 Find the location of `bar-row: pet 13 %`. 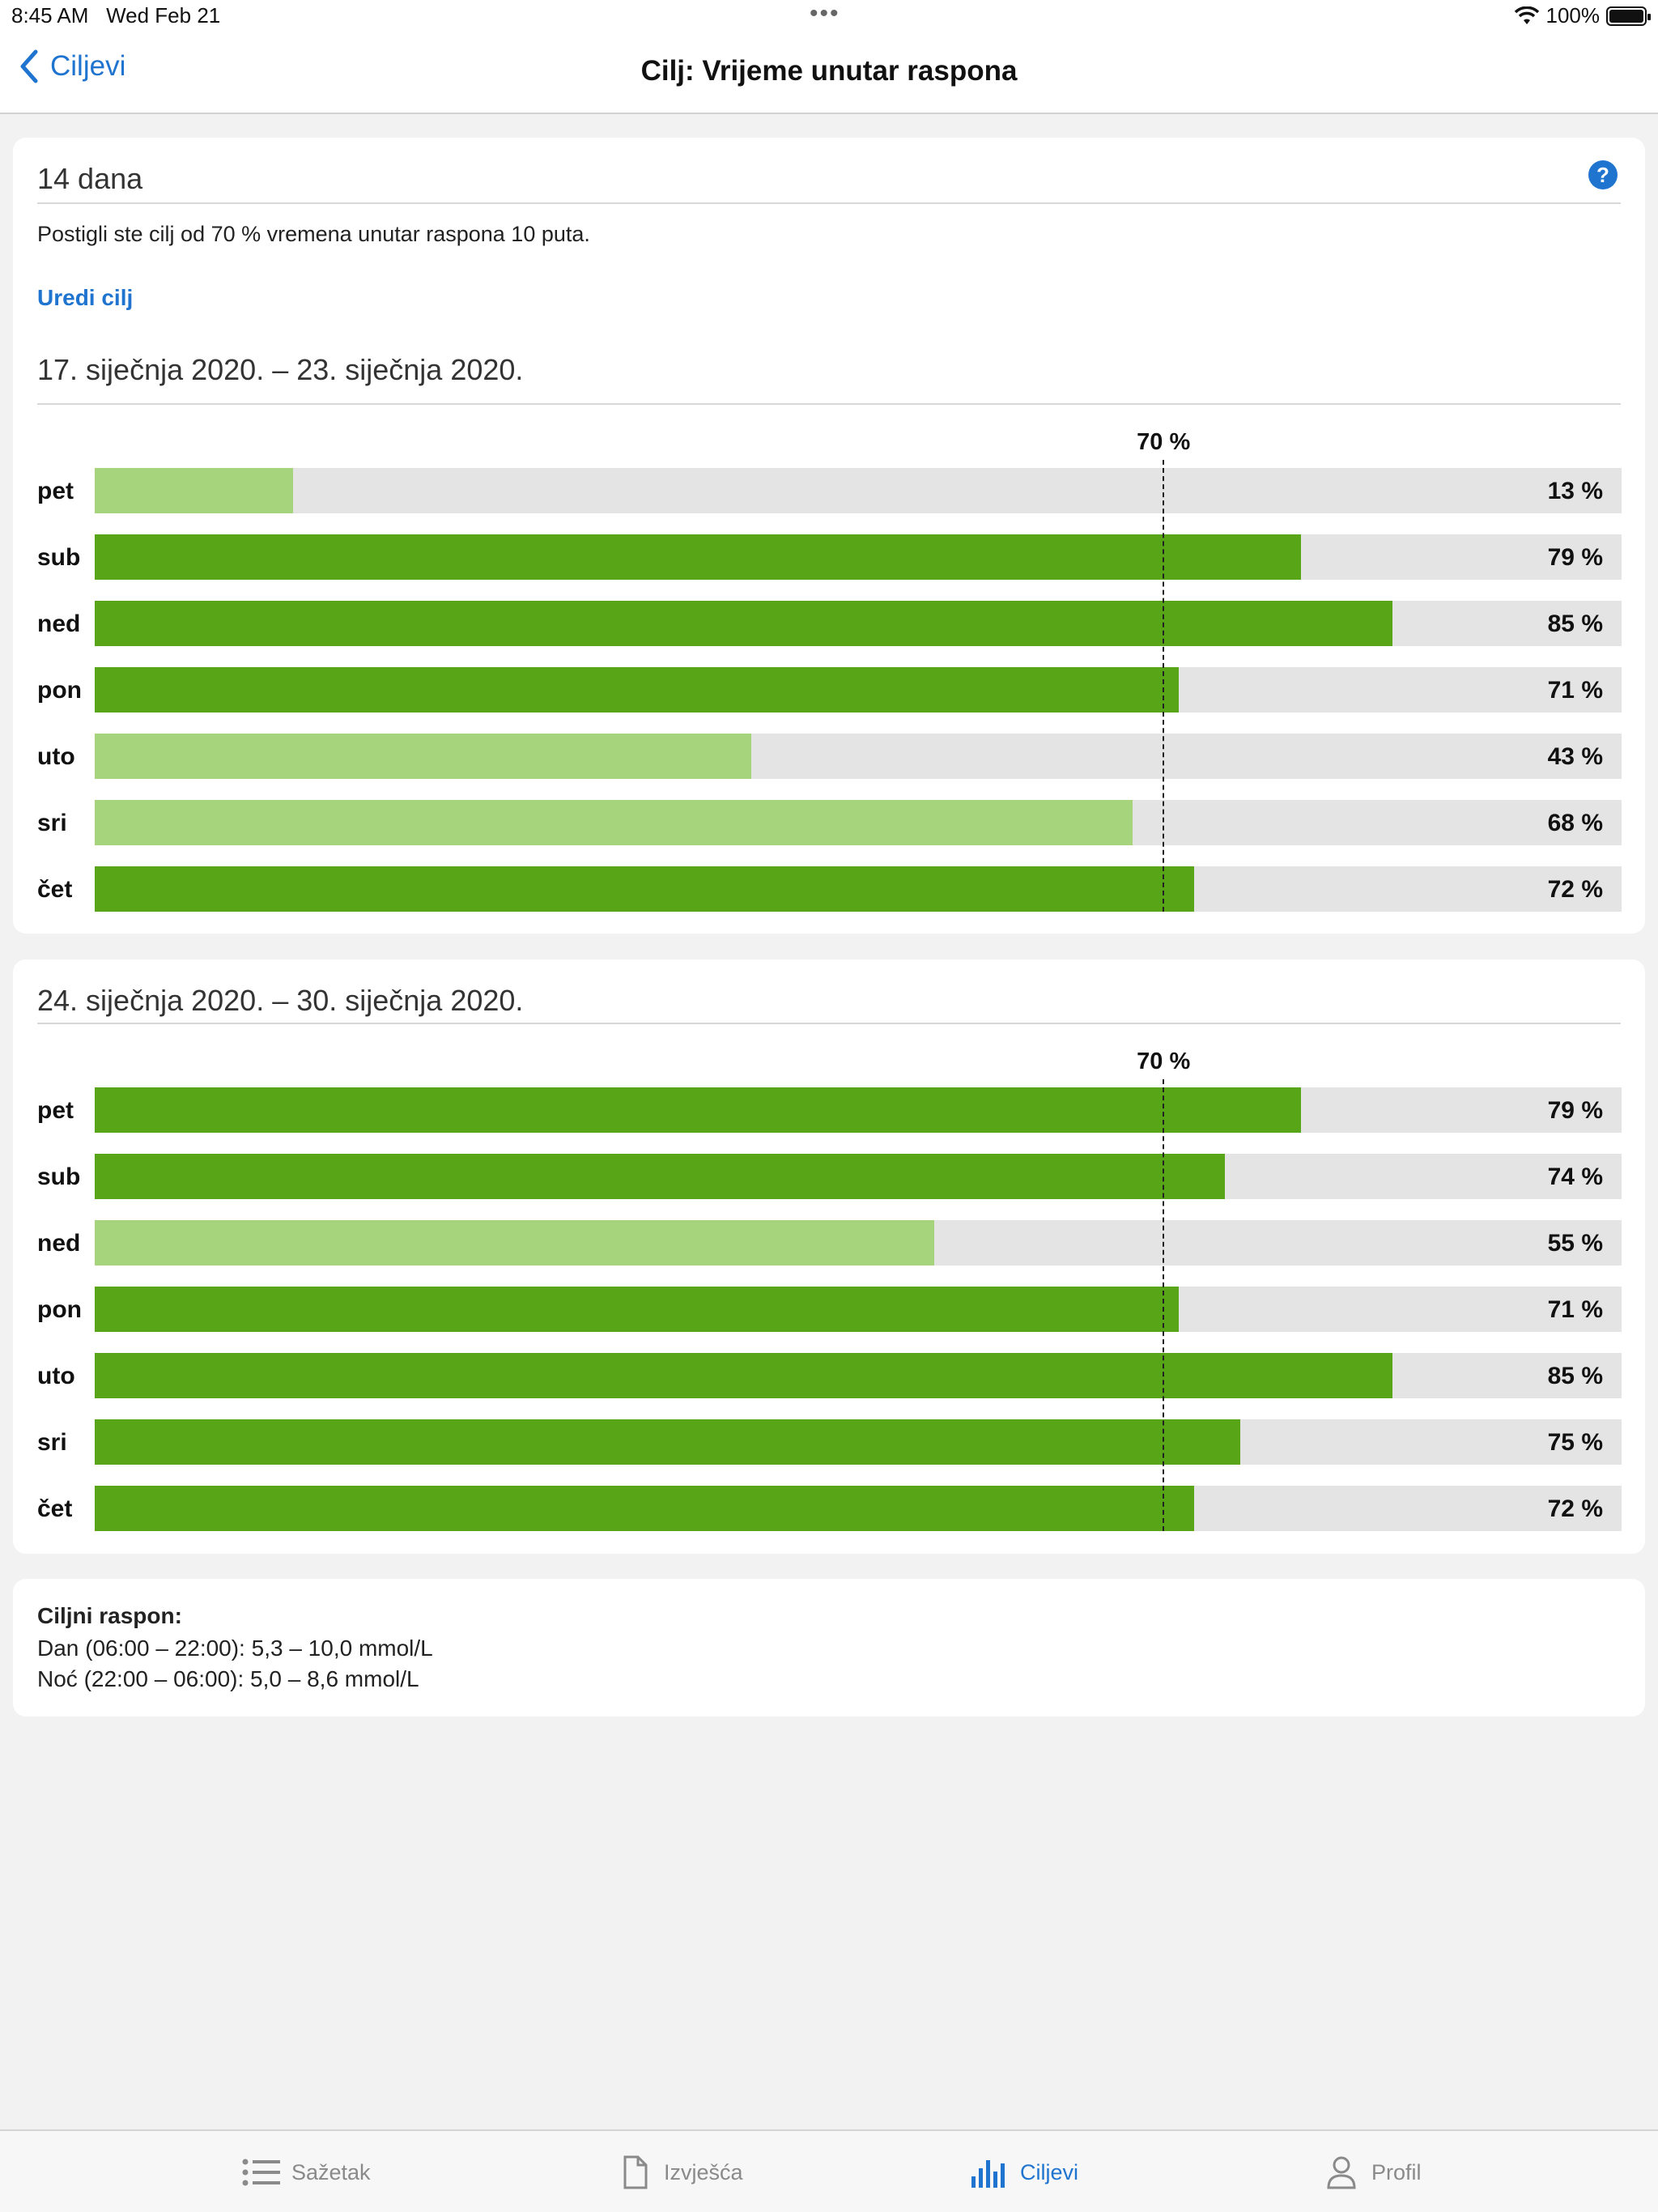

bar-row: pet 13 % is located at coordinates (829, 491).